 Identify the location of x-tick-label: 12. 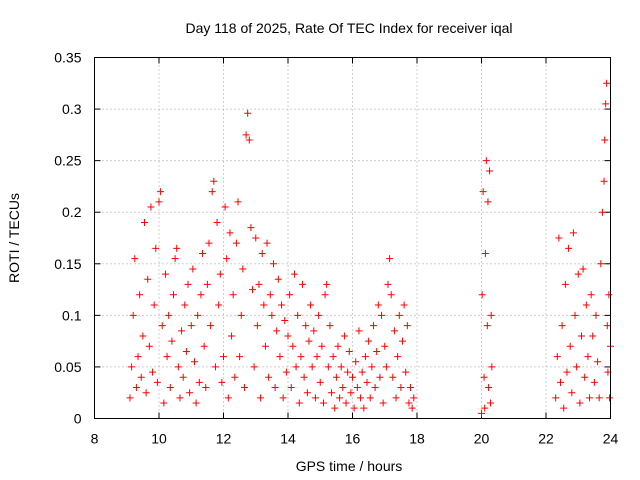
(224, 439).